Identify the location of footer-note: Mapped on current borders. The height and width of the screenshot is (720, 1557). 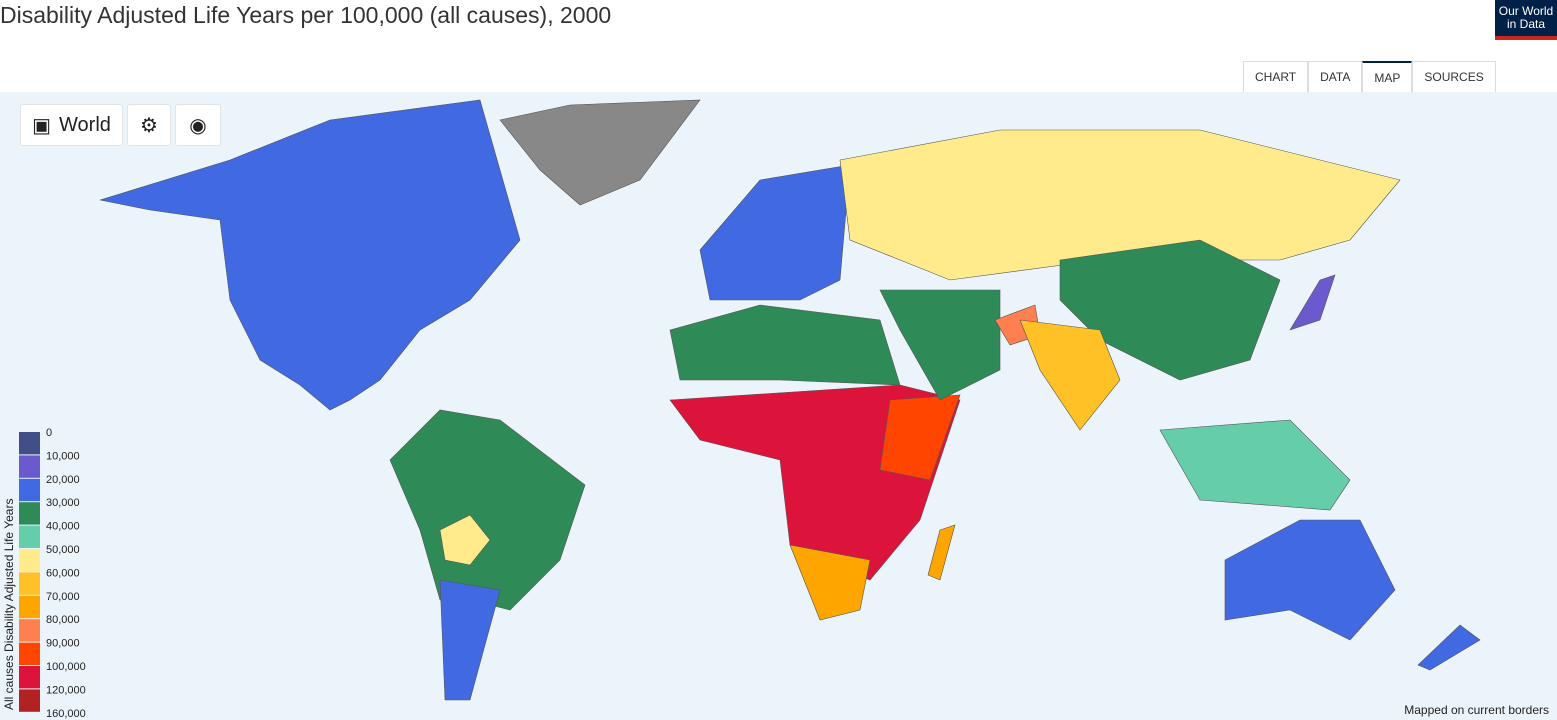
(1476, 710).